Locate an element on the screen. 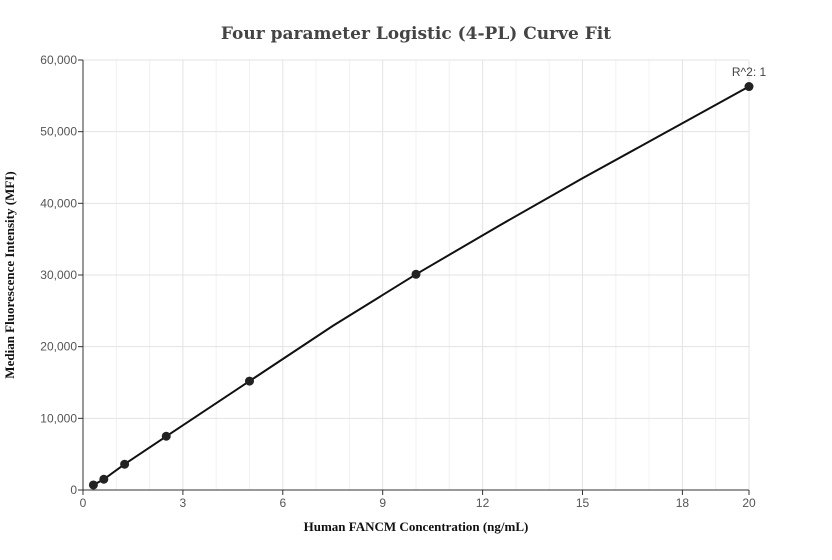  x-axis-title: Human FANCM Concentration (ng/mL) is located at coordinates (416, 526).